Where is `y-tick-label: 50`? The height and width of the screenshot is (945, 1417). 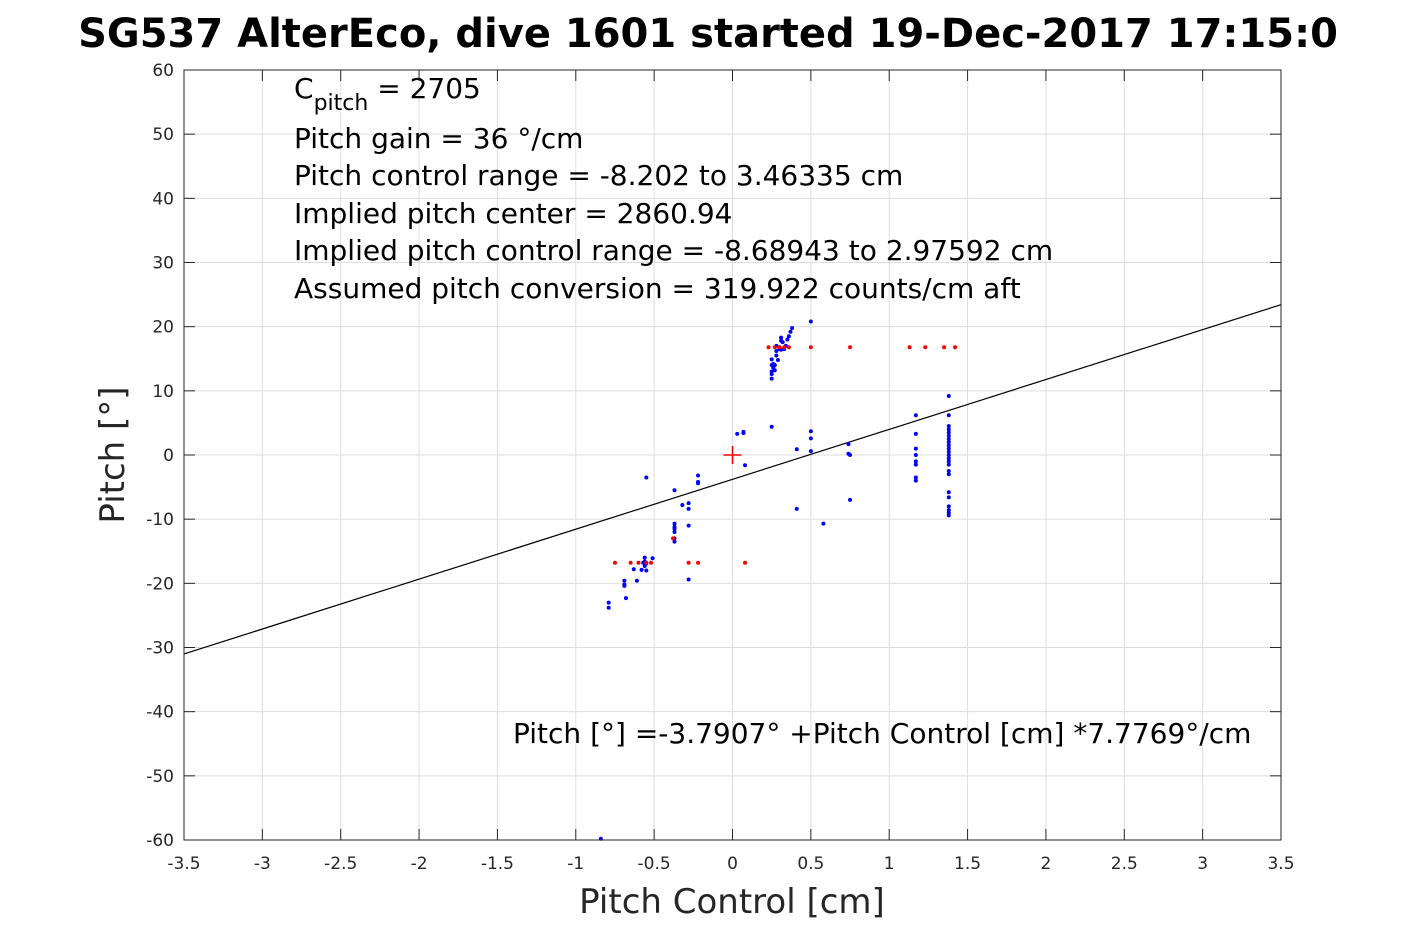
y-tick-label: 50 is located at coordinates (163, 135).